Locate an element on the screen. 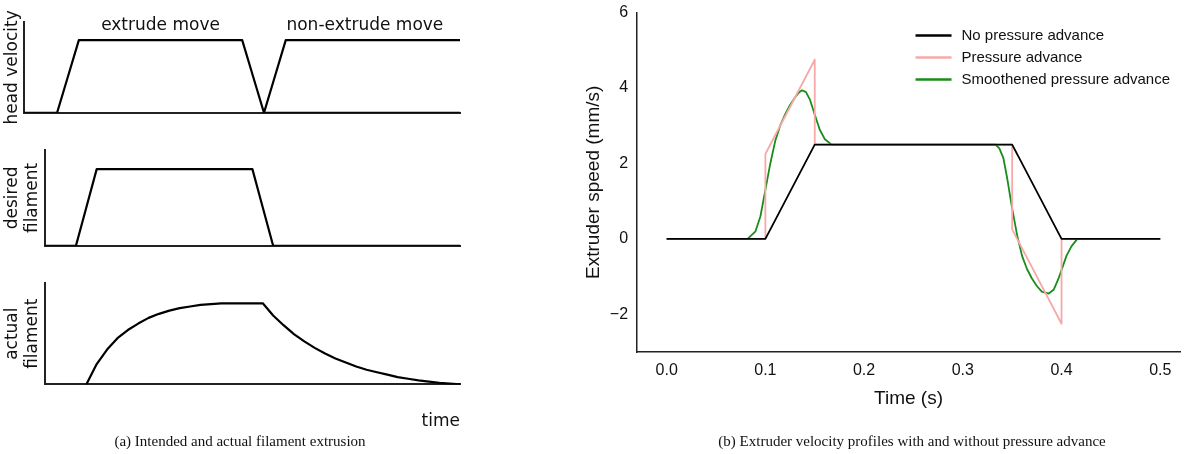 The width and height of the screenshot is (1184, 454). x-tick-label: 0.5 is located at coordinates (1160, 370).